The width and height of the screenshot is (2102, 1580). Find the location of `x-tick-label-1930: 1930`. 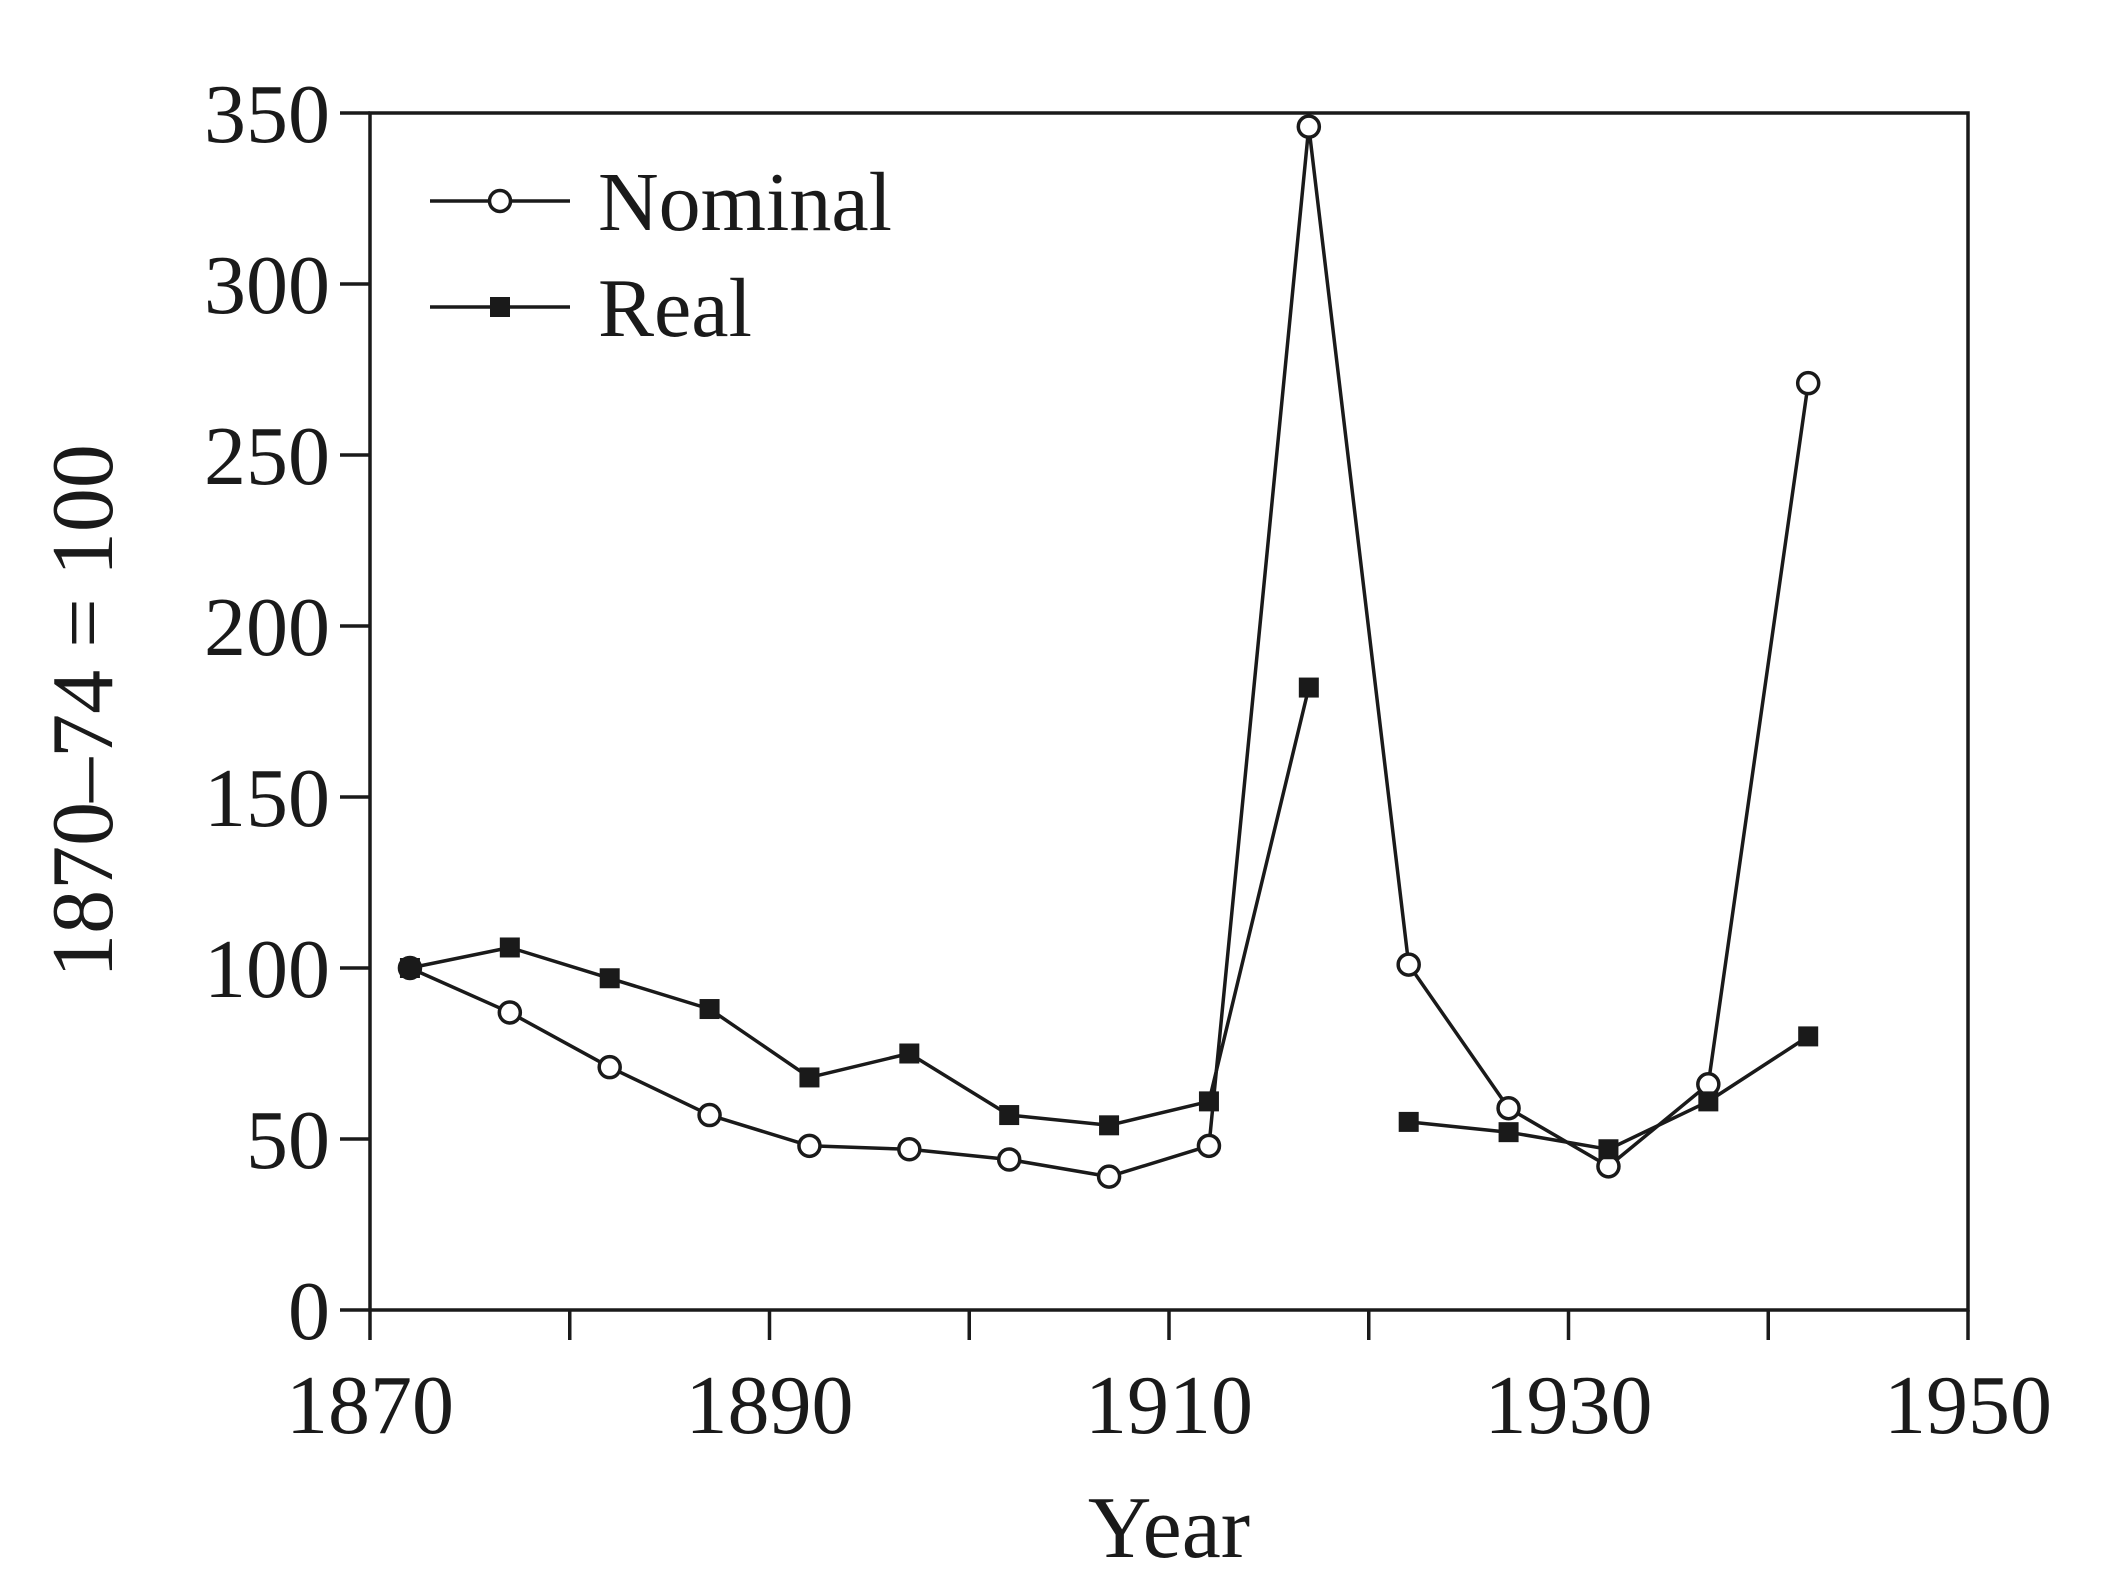

x-tick-label-1930: 1930 is located at coordinates (1569, 1405).